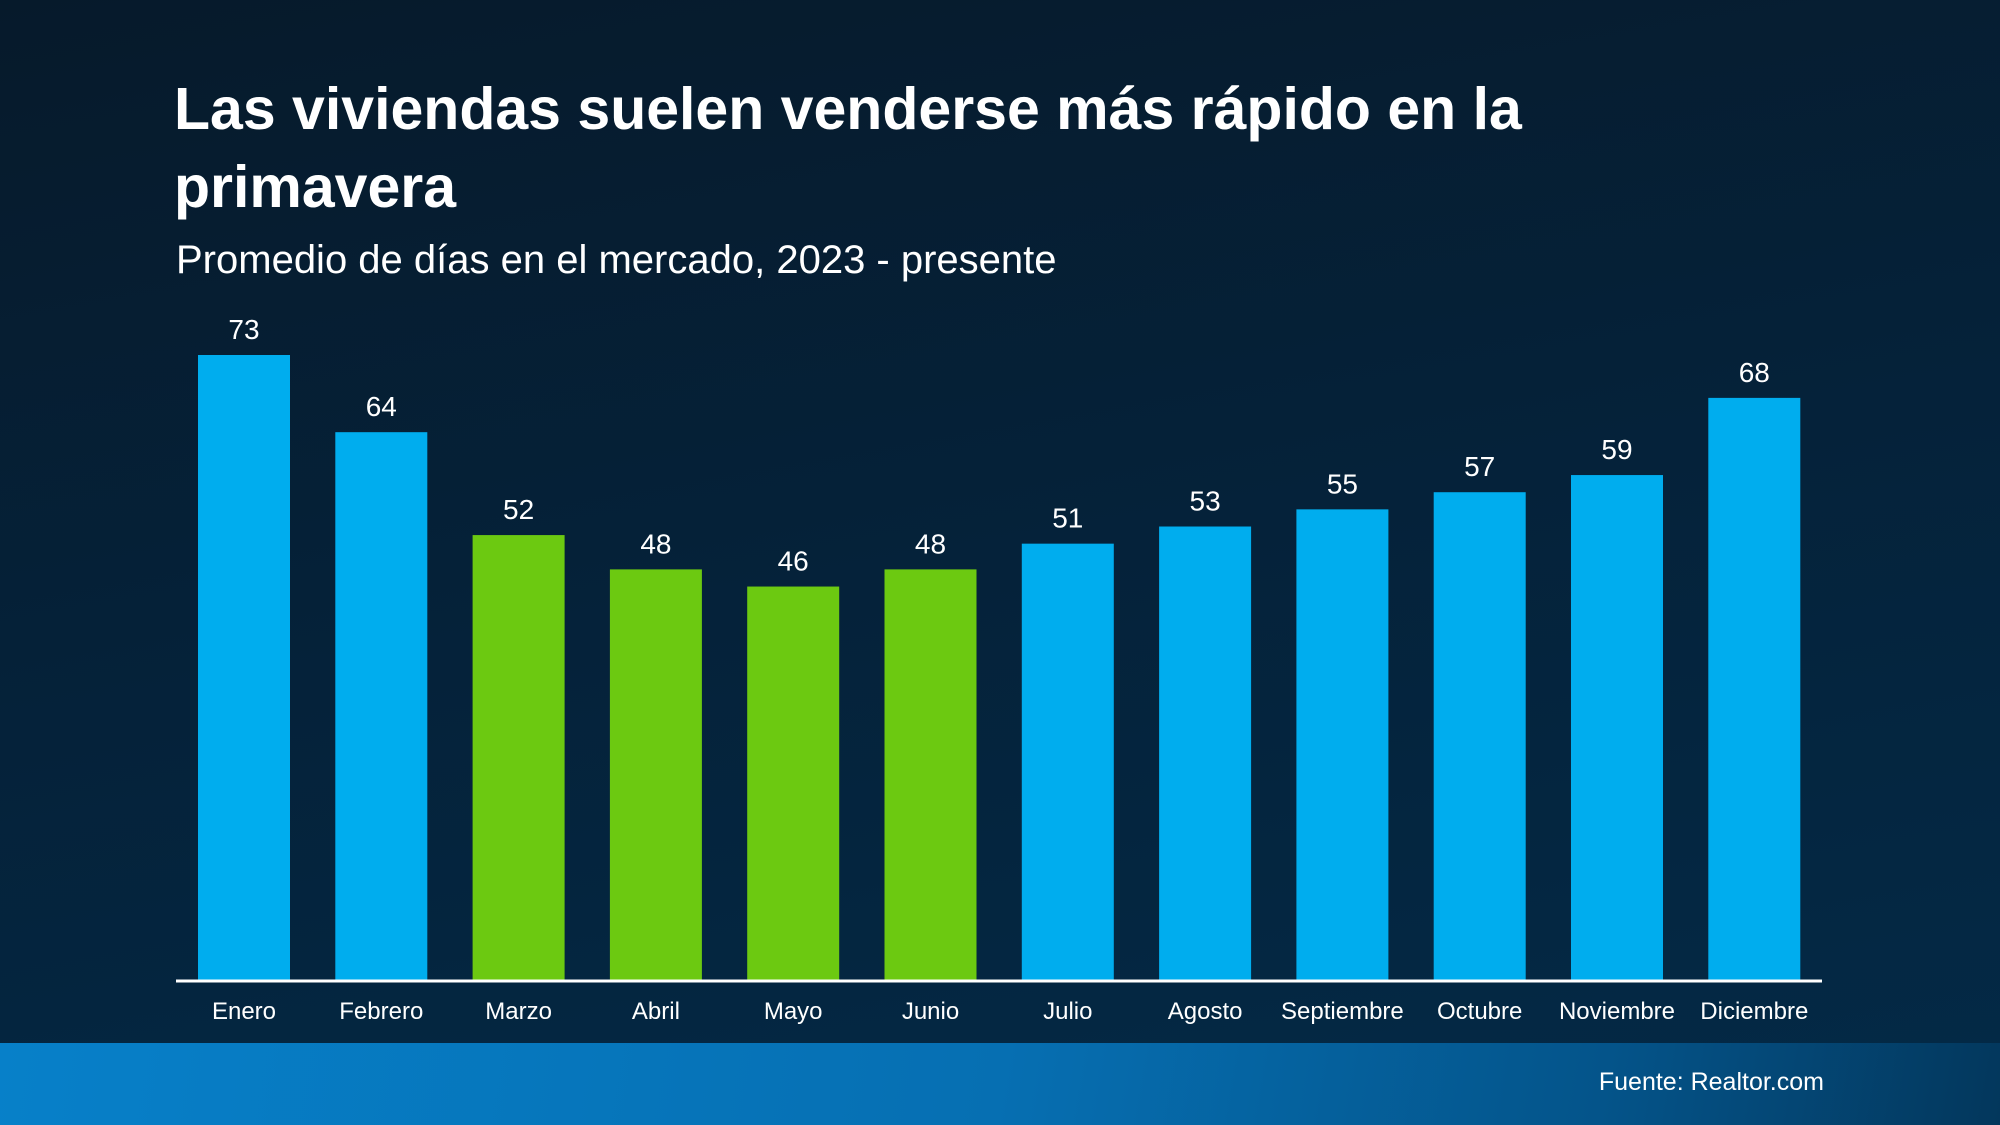 This screenshot has height=1125, width=2000. What do you see at coordinates (1479, 736) in the screenshot?
I see `bar-octubre` at bounding box center [1479, 736].